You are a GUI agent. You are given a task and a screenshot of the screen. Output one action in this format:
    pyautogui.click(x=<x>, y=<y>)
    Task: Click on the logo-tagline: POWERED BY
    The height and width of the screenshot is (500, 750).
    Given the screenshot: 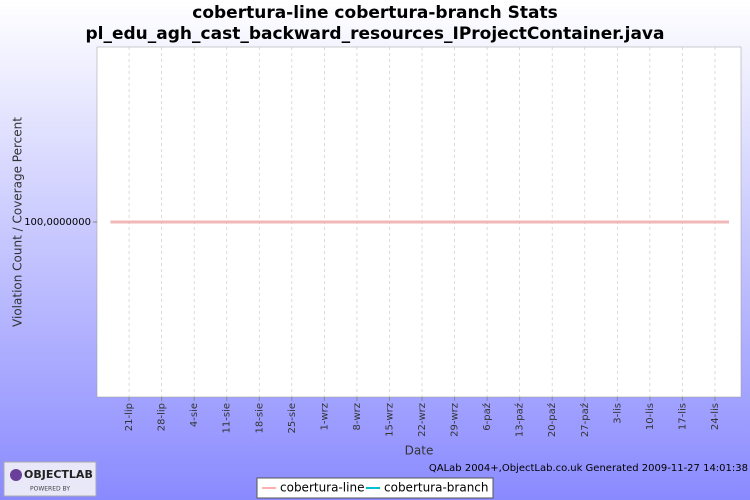 What is the action you would take?
    pyautogui.click(x=50, y=489)
    